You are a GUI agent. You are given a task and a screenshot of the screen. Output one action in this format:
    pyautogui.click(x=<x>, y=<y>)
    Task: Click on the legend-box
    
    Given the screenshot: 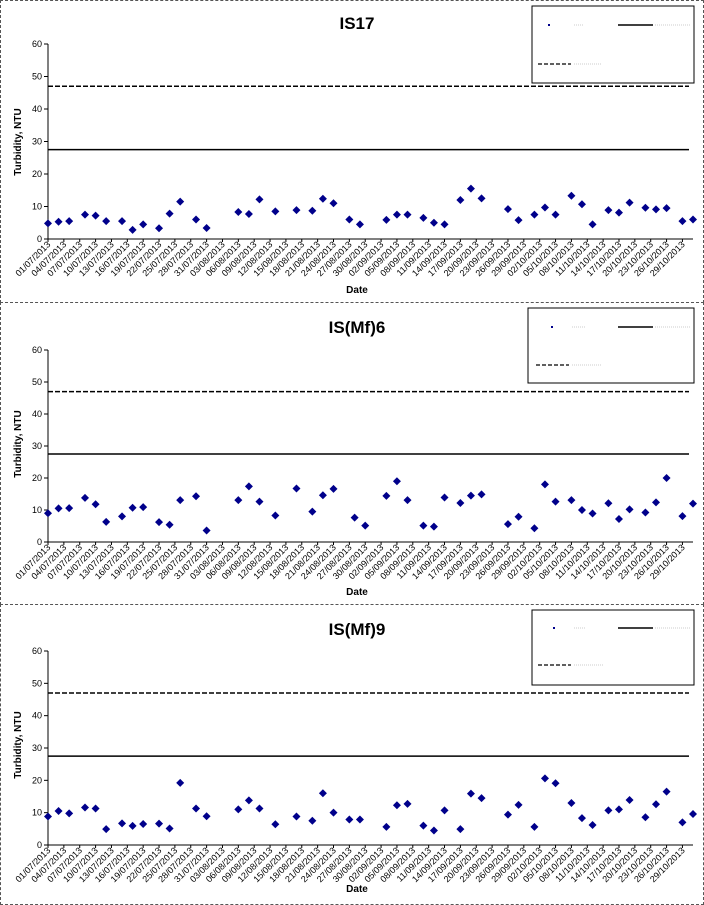 What is the action you would take?
    pyautogui.click(x=611, y=345)
    